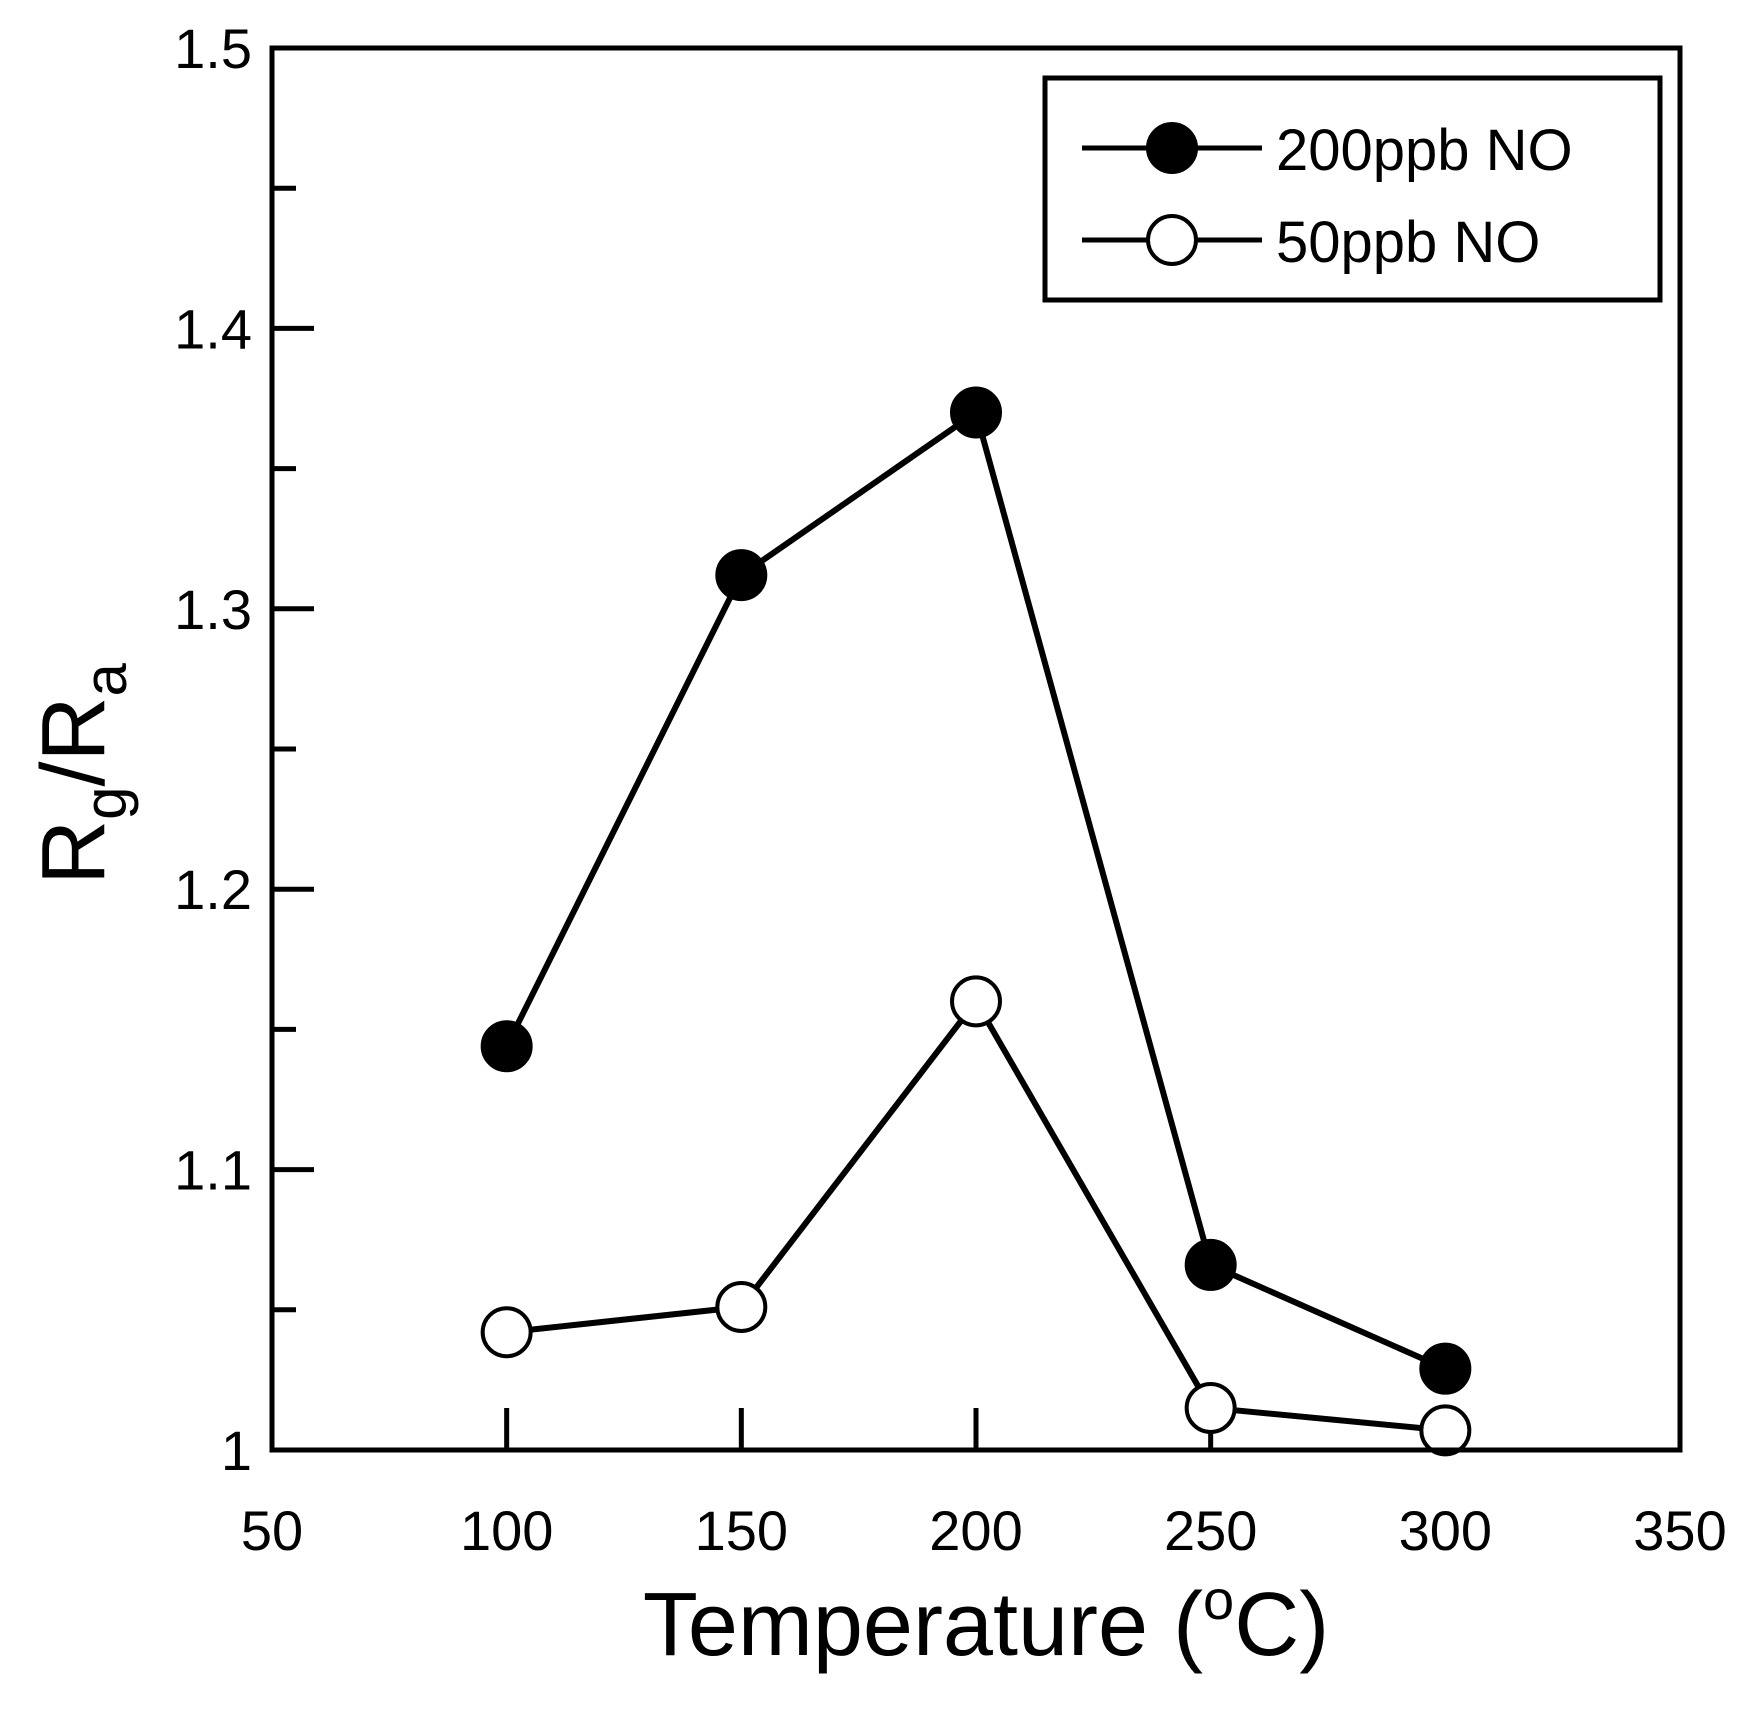 The image size is (1748, 1721). Describe the element at coordinates (213, 48) in the screenshot. I see `y-tick-label: 1.5` at that location.